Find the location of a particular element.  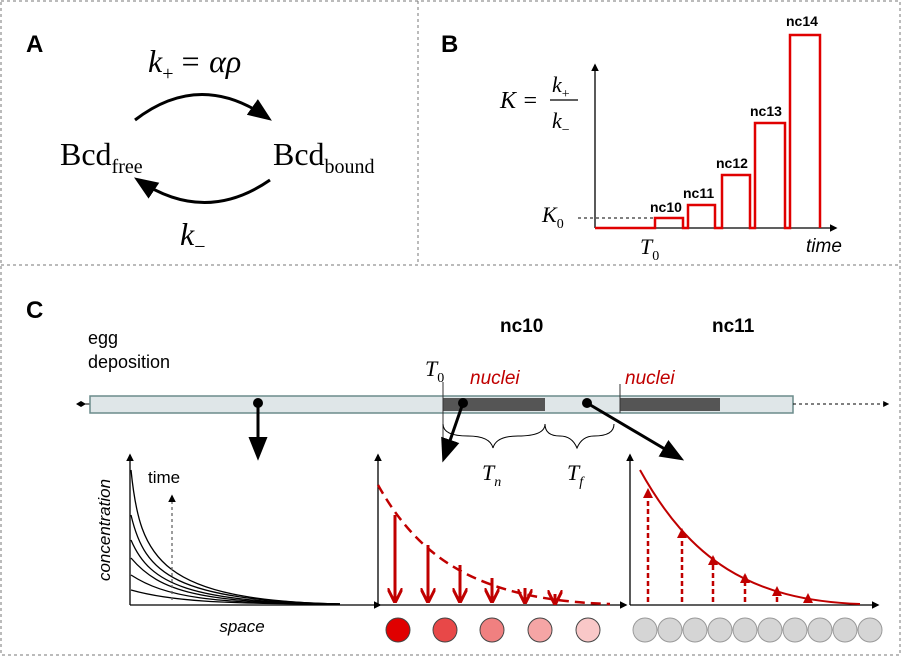

panel-label: A is located at coordinates (34, 44).